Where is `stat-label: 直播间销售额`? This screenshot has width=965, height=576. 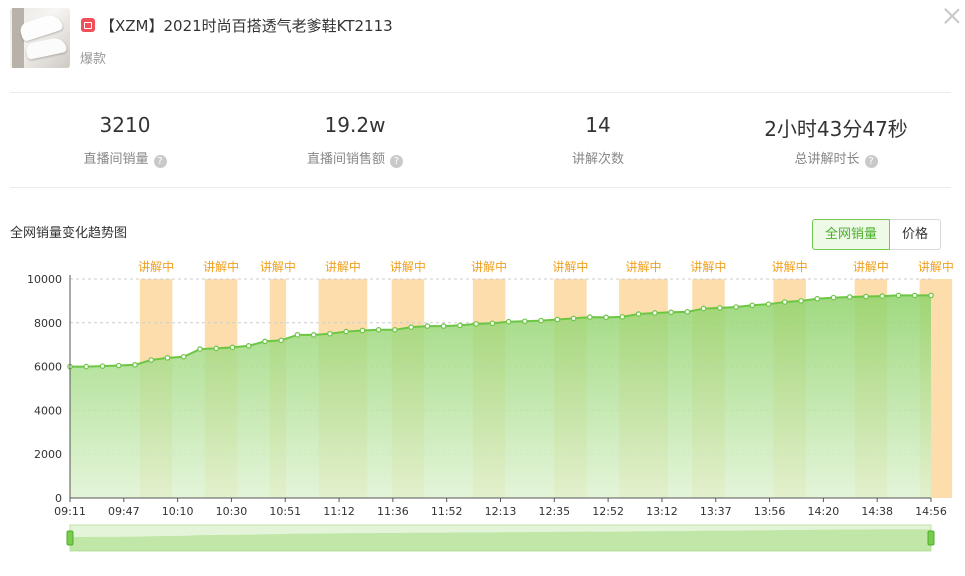
stat-label: 直播间销售额 is located at coordinates (345, 159).